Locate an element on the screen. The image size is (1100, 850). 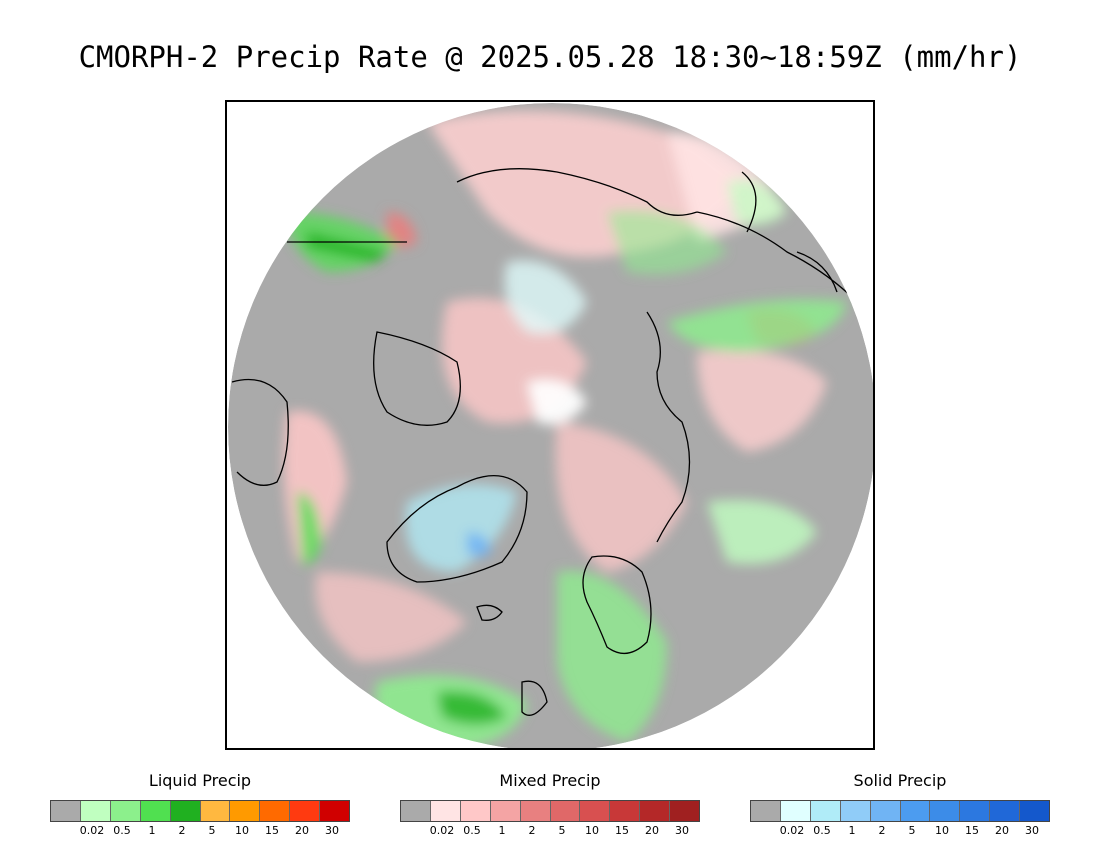
legend-liquid-precip: Liquid Precip 0.02 0.5 1 2 5 10 15 20 30 is located at coordinates (200, 804).